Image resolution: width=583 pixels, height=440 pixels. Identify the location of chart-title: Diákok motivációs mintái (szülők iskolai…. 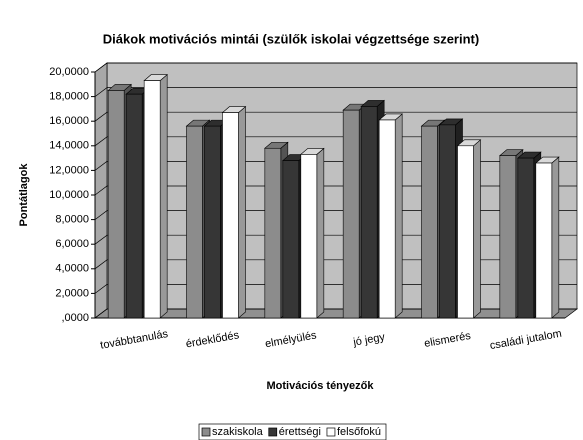
(291, 38).